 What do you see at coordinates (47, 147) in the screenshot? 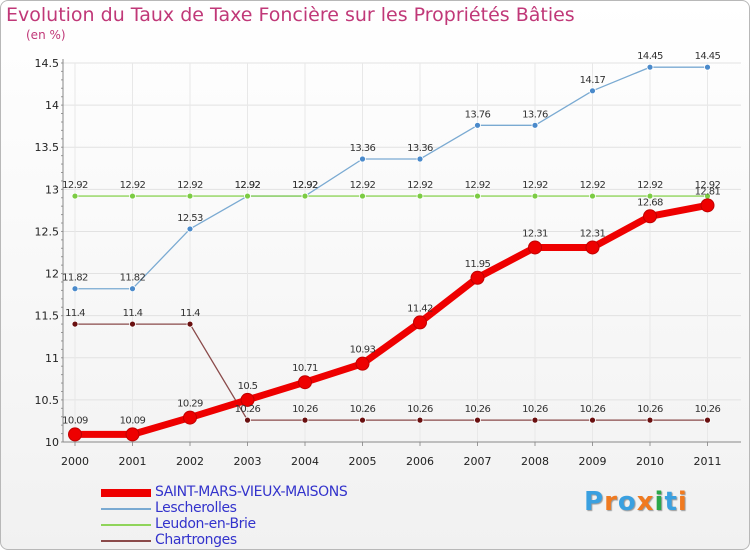
I see `y-tick-label: 13.5` at bounding box center [47, 147].